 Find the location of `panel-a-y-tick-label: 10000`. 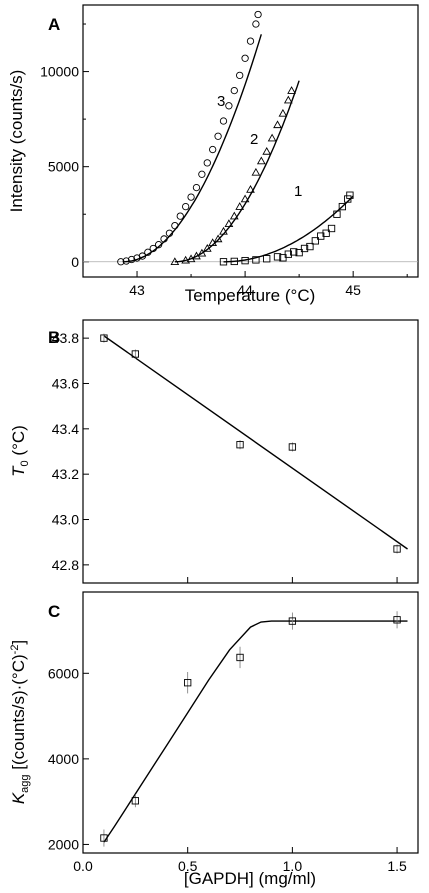

panel-a-y-tick-label: 10000 is located at coordinates (59, 72).